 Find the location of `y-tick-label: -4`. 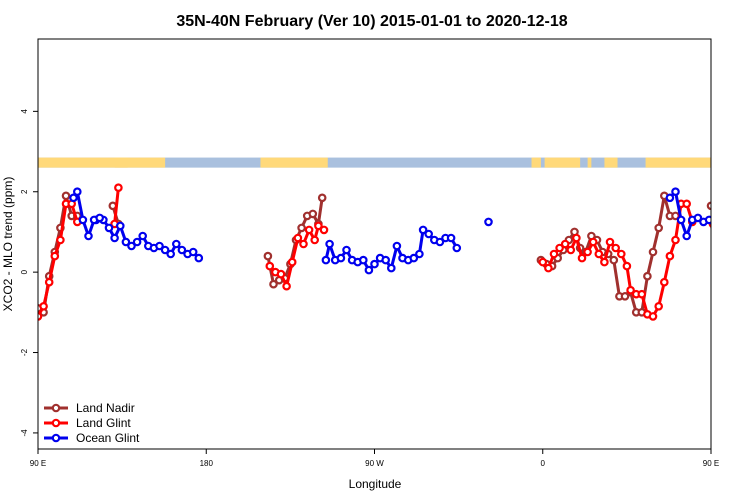

y-tick-label: -4 is located at coordinates (24, 433).